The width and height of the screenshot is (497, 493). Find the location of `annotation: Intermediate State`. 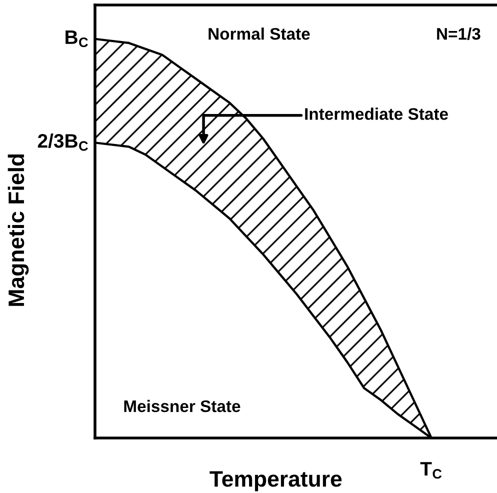

annotation: Intermediate State is located at coordinates (376, 114).